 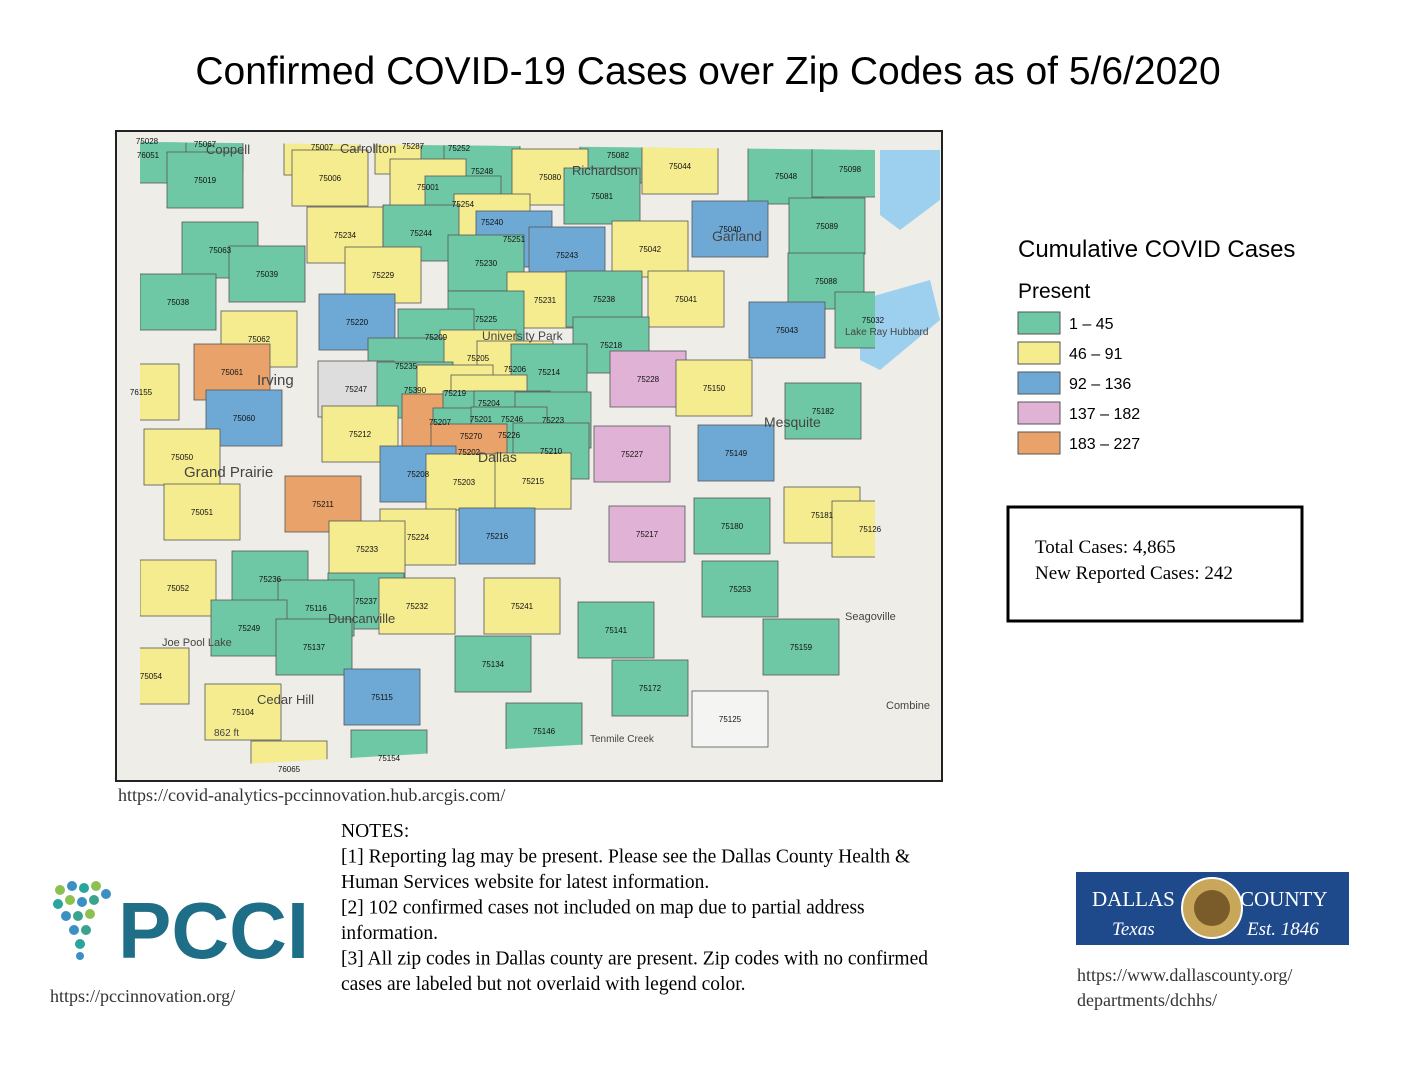 I want to click on zip-label: 75146, so click(x=544, y=731).